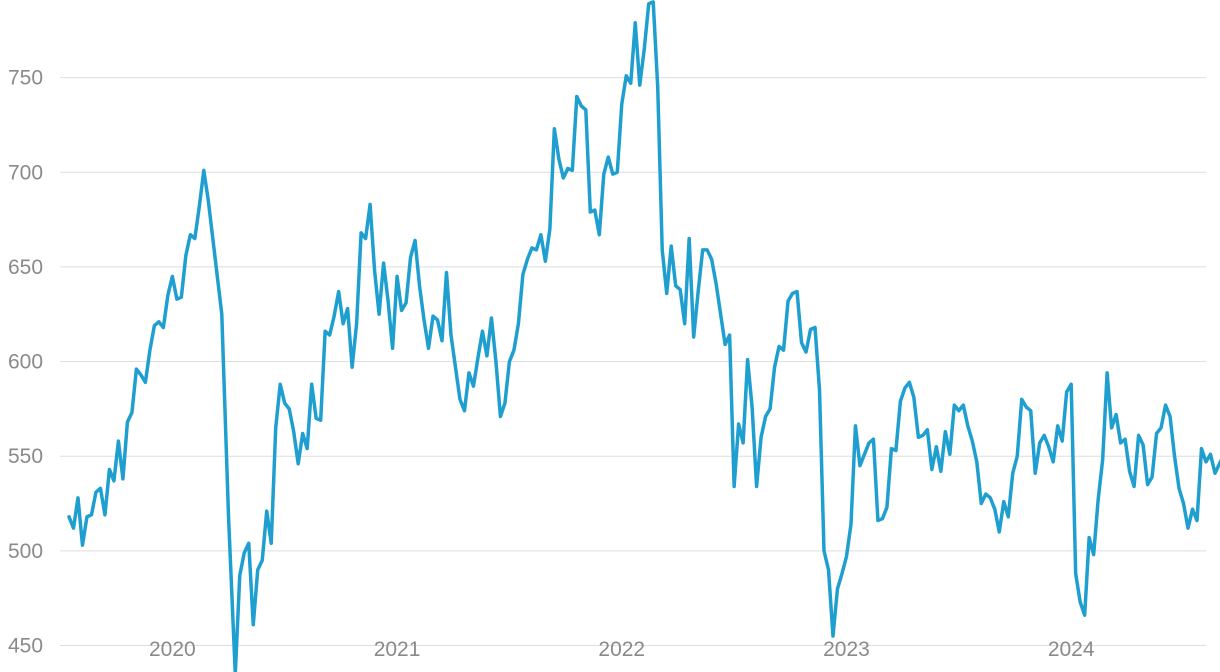 The image size is (1220, 672). What do you see at coordinates (25, 456) in the screenshot?
I see `y-tick-label: 550` at bounding box center [25, 456].